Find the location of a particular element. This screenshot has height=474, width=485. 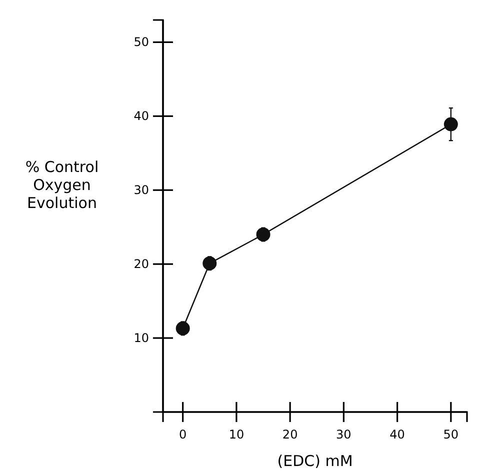

x-tick-label: 20 is located at coordinates (290, 435).